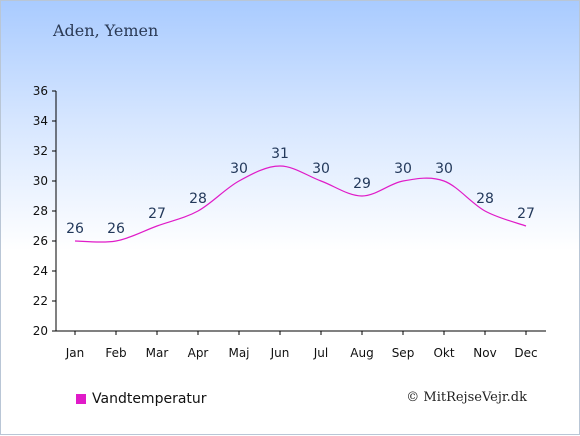  What do you see at coordinates (300, 204) in the screenshot?
I see `series-line-vandtemperatur` at bounding box center [300, 204].